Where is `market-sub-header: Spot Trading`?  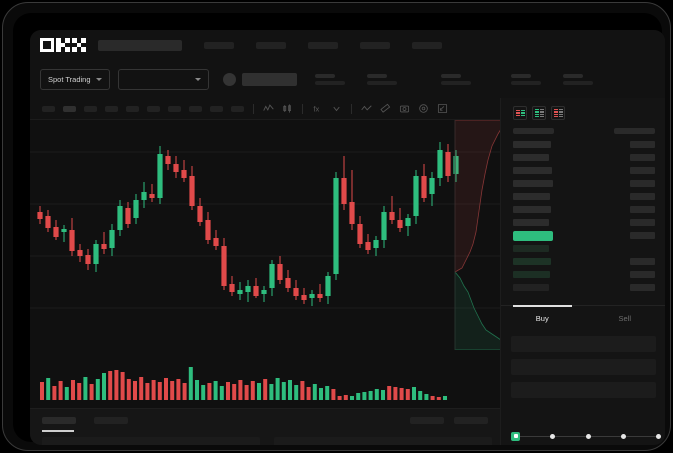 market-sub-header: Spot Trading is located at coordinates (347, 79).